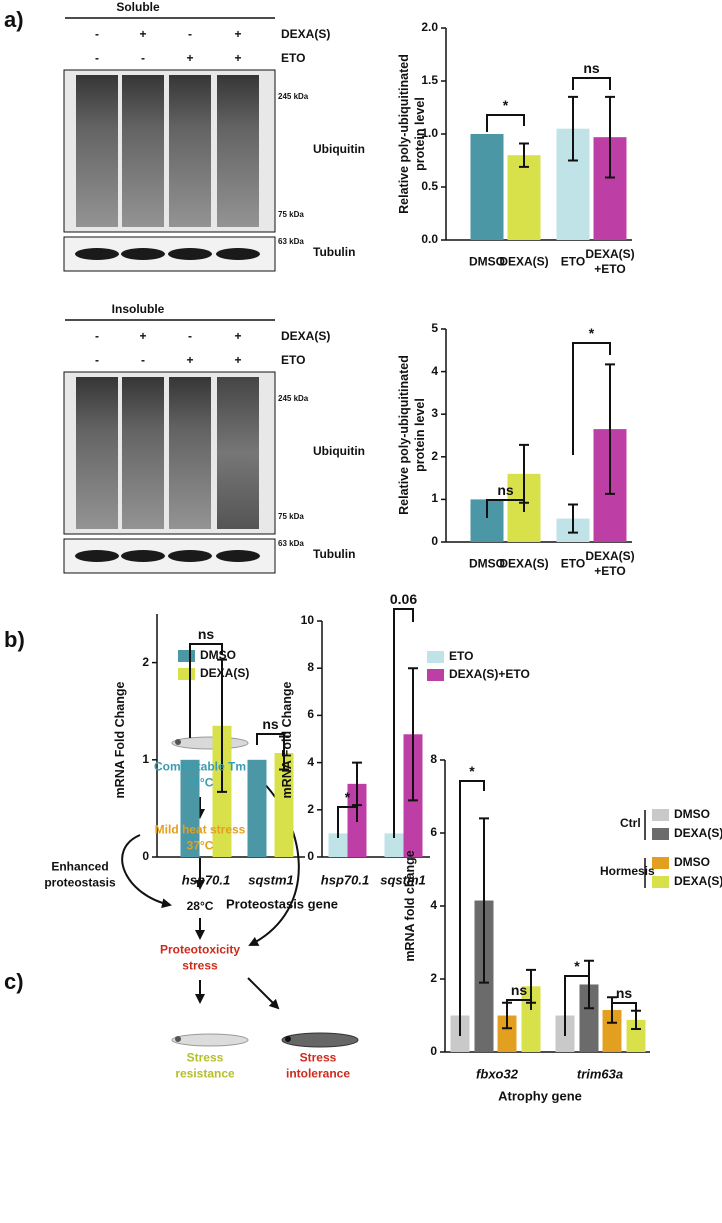 The height and width of the screenshot is (1223, 722). What do you see at coordinates (692, 814) in the screenshot?
I see `legend-label: DMSO` at bounding box center [692, 814].